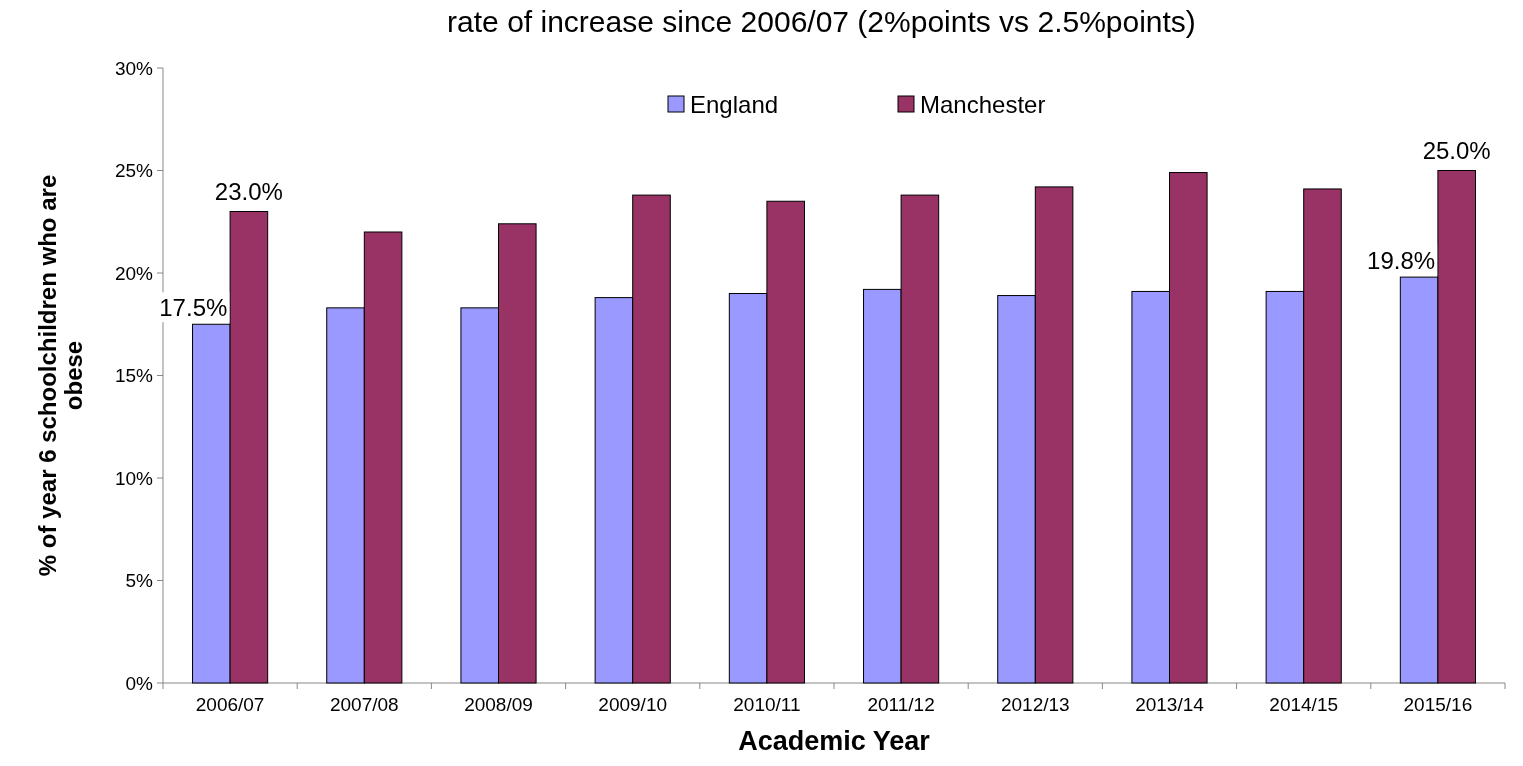 Image resolution: width=1523 pixels, height=766 pixels. Describe the element at coordinates (193, 308) in the screenshot. I see `data-label: 17.5%` at that location.